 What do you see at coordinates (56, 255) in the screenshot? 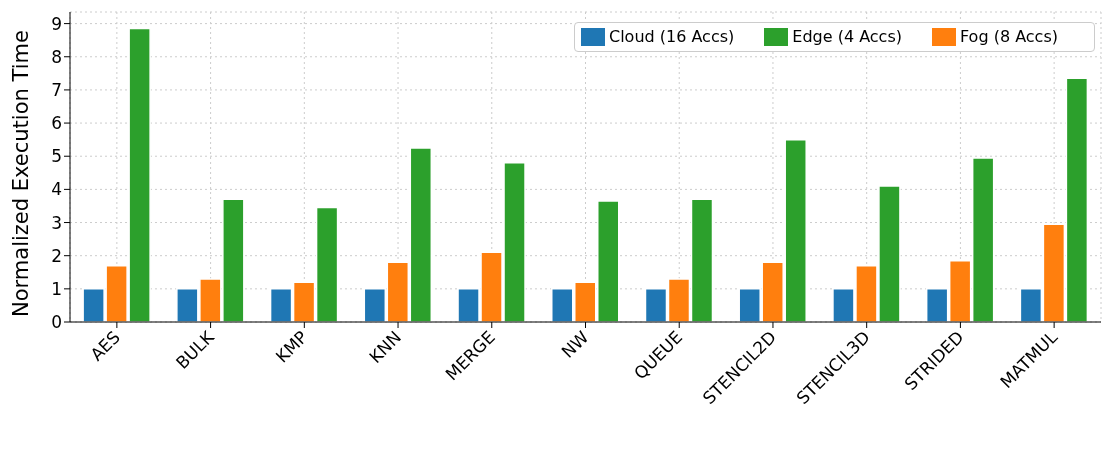
I see `y-tick-label: 2` at bounding box center [56, 255].